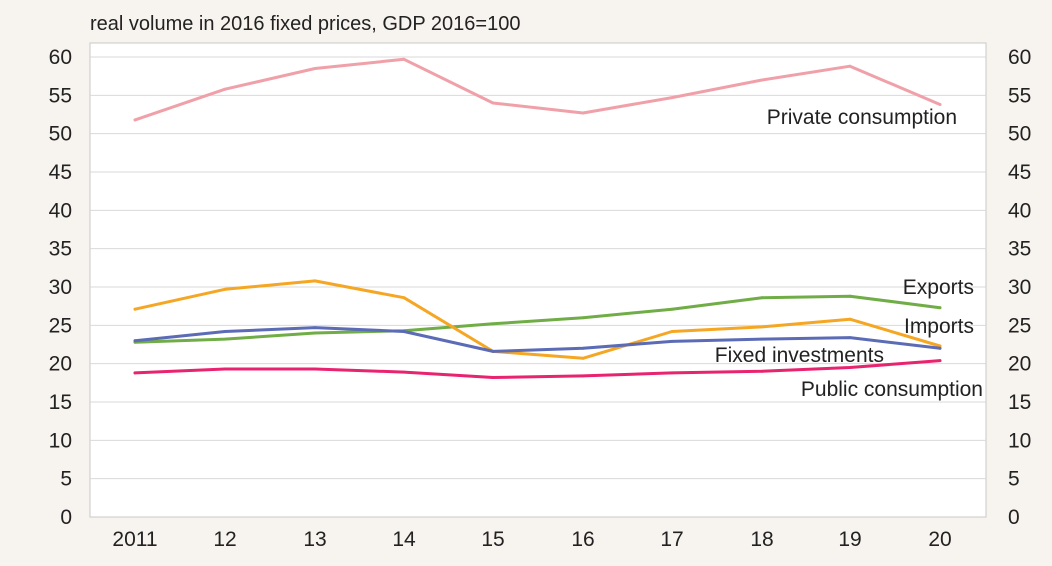  I want to click on y-tick-right-0: 0, so click(1014, 517).